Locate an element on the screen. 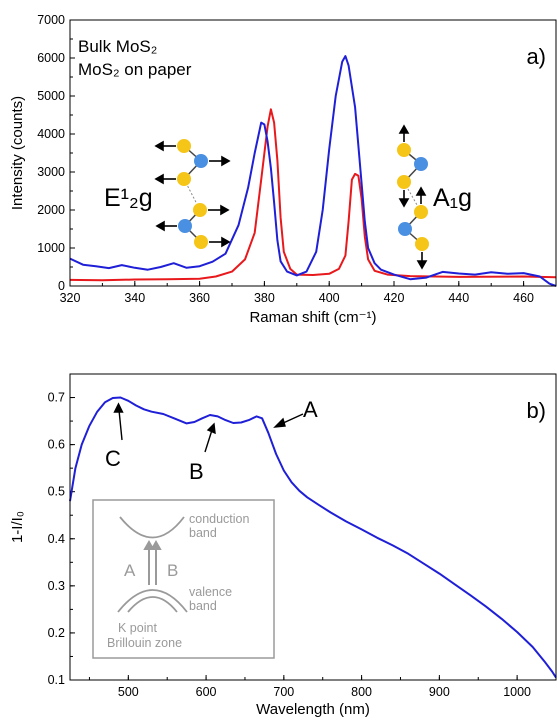 This screenshot has height=722, width=557. x-tick-label: 900 is located at coordinates (439, 692).